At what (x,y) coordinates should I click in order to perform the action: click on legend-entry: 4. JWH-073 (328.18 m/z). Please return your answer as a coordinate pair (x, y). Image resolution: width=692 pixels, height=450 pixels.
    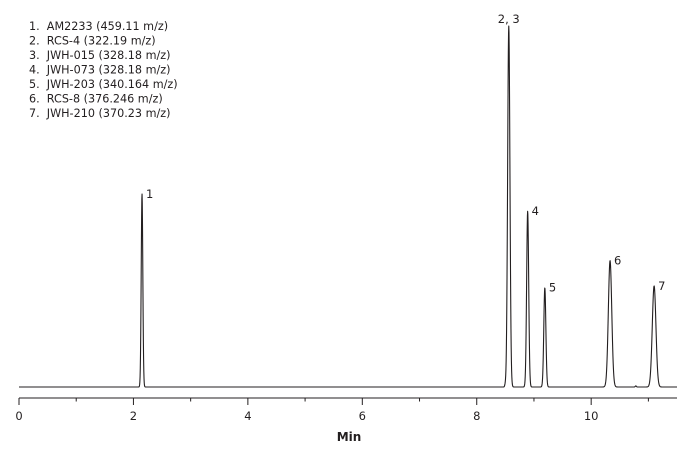
    Looking at the image, I should click on (99, 70).